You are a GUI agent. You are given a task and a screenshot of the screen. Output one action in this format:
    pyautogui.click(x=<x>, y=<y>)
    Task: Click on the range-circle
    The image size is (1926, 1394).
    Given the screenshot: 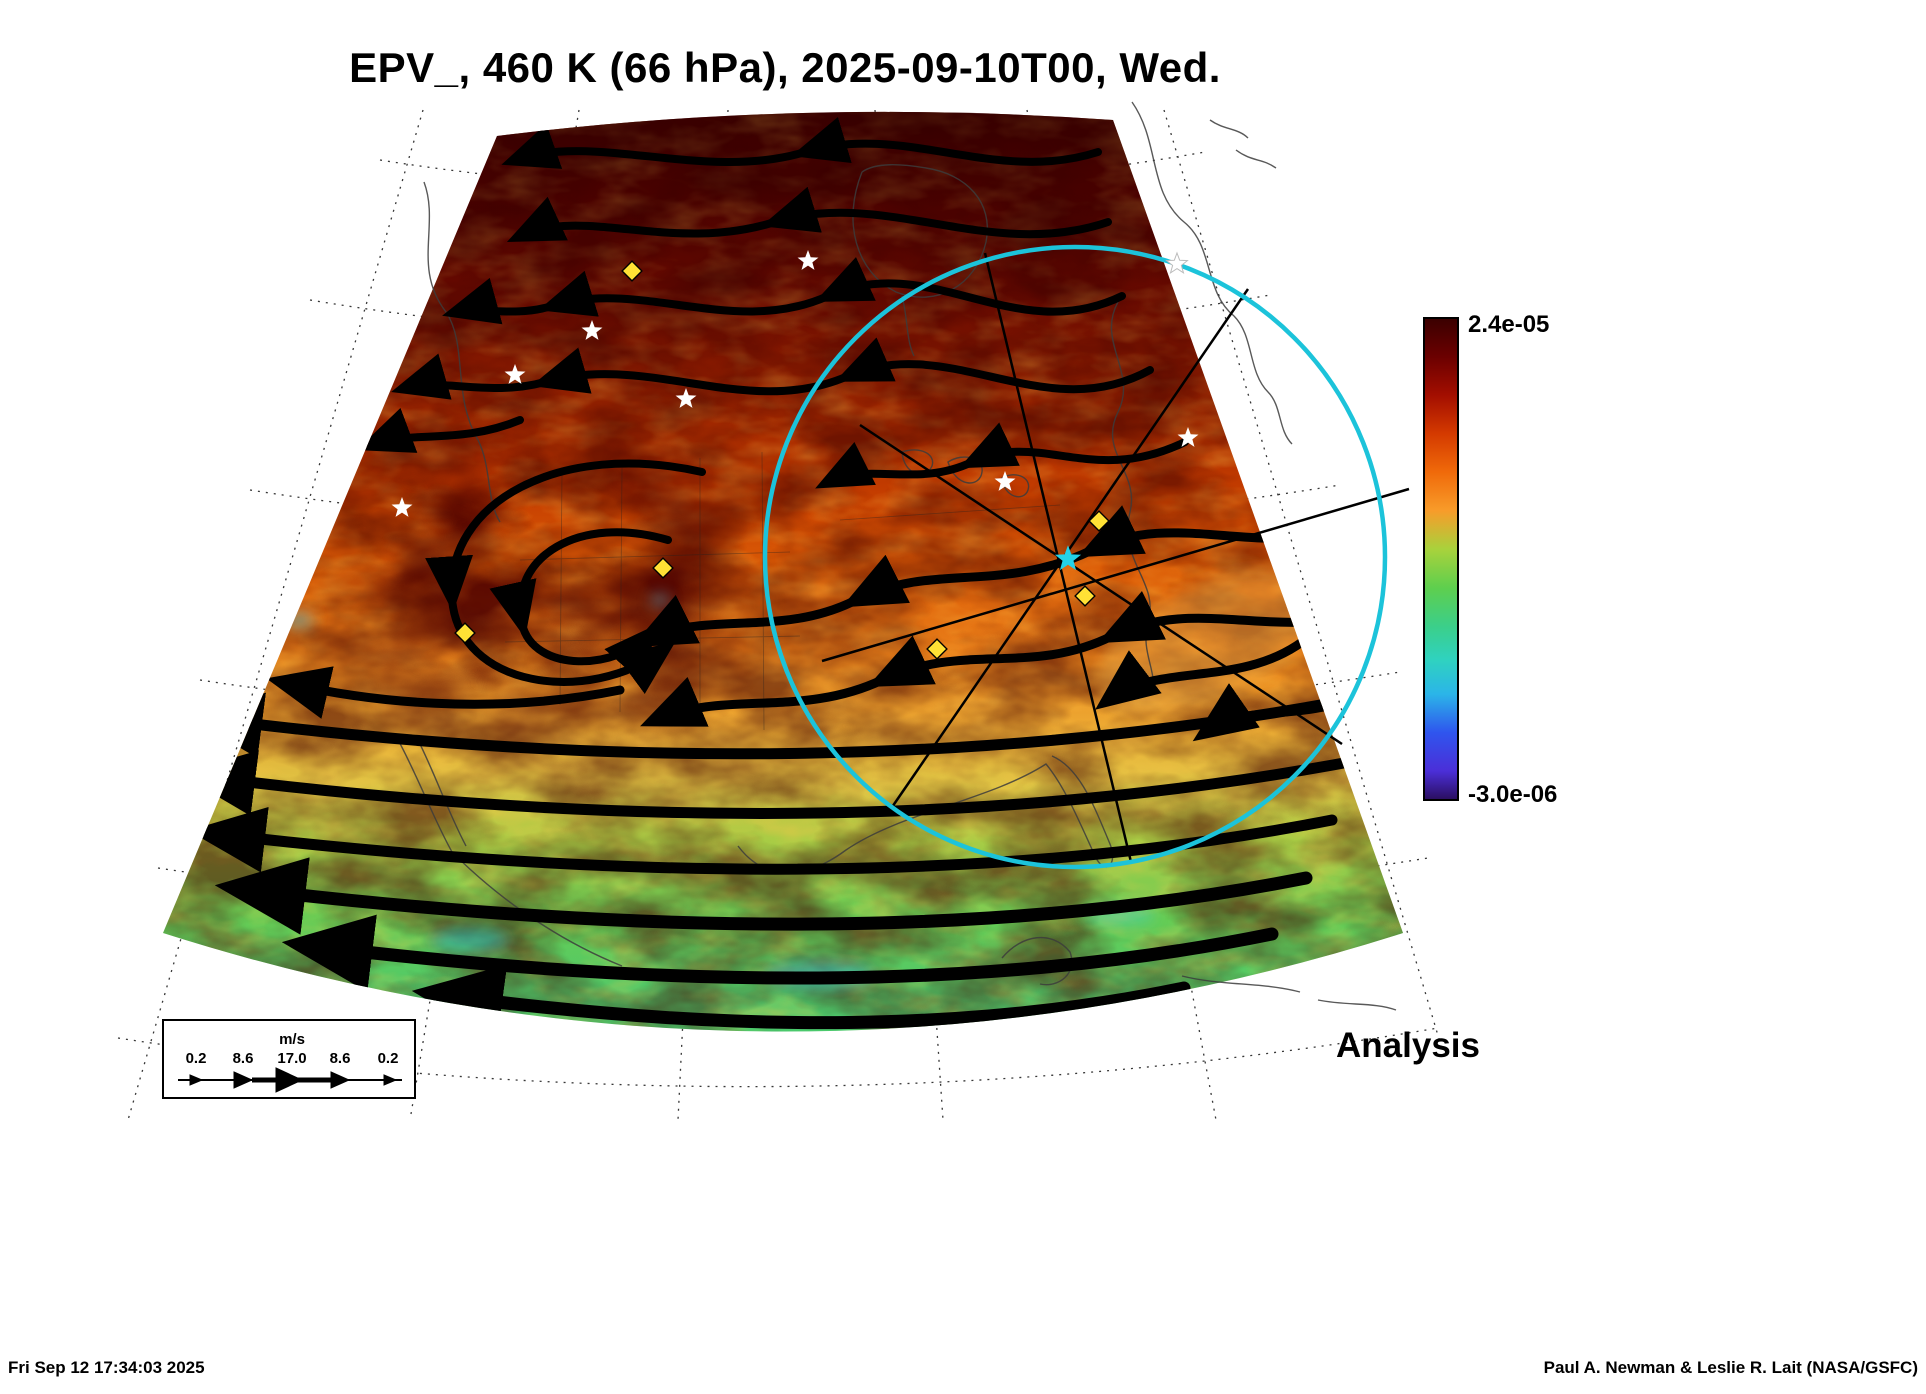 What is the action you would take?
    pyautogui.click(x=1075, y=557)
    